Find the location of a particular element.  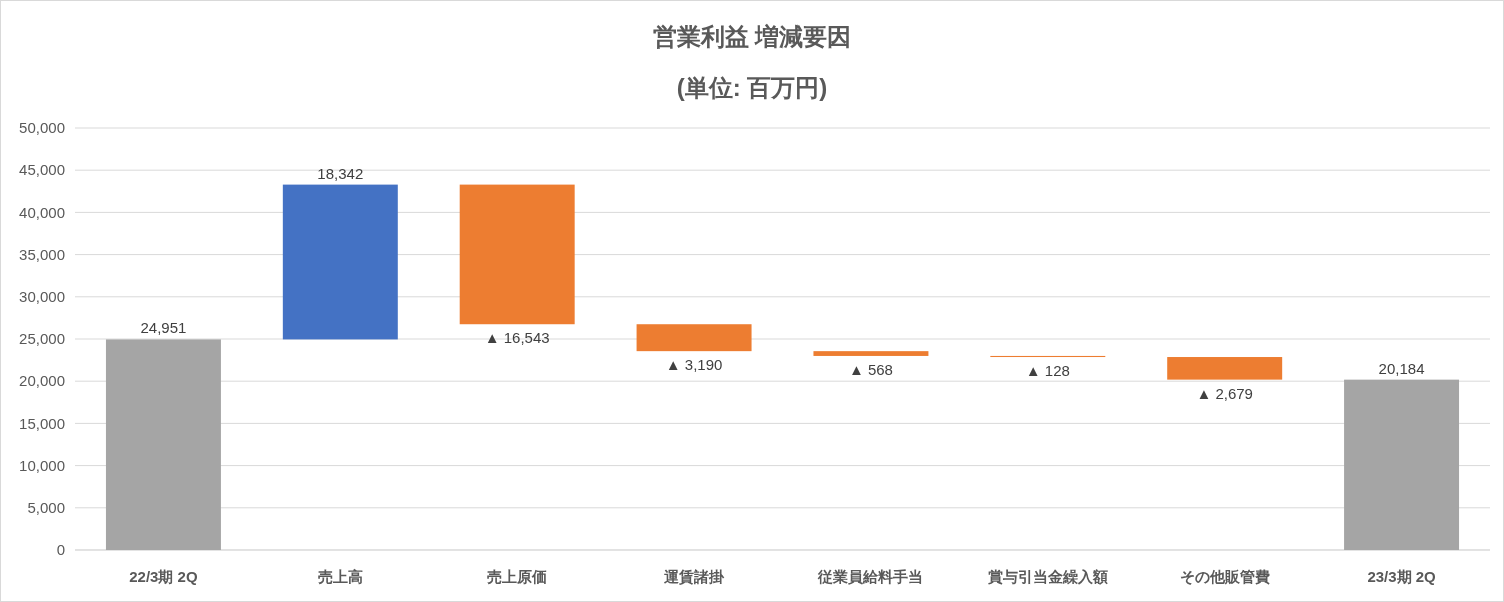

chart-subtitle: (単位: 百万円) is located at coordinates (752, 87).